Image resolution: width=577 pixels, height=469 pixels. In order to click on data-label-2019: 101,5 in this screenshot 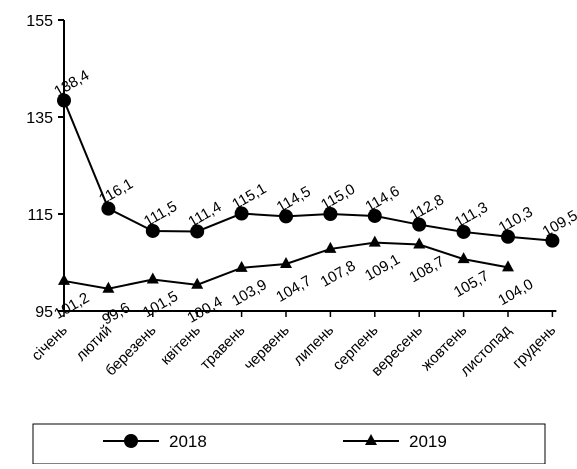, I will do `click(160, 304)`.